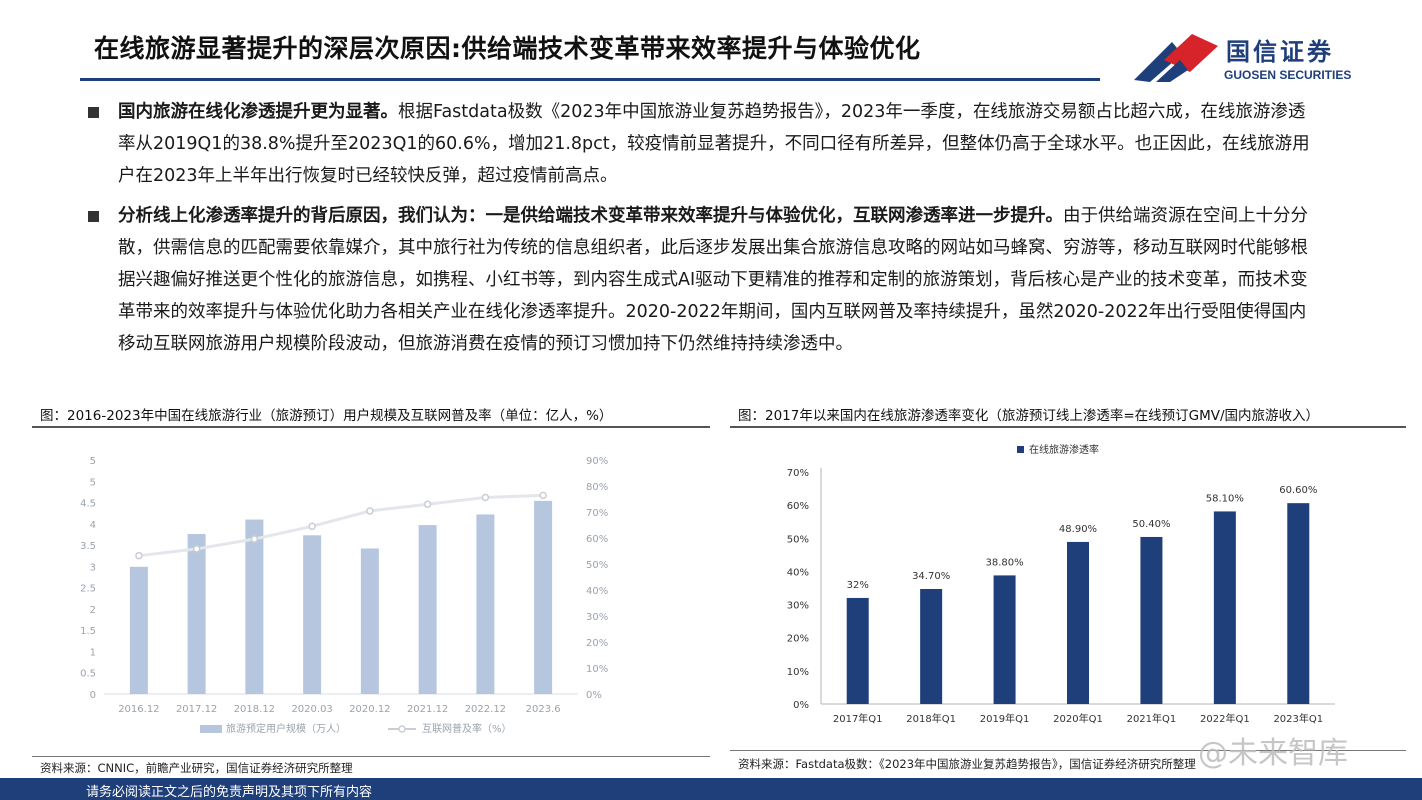 Image resolution: width=1422 pixels, height=800 pixels. Describe the element at coordinates (1020, 449) in the screenshot. I see `legend-swatch-penetration` at that location.